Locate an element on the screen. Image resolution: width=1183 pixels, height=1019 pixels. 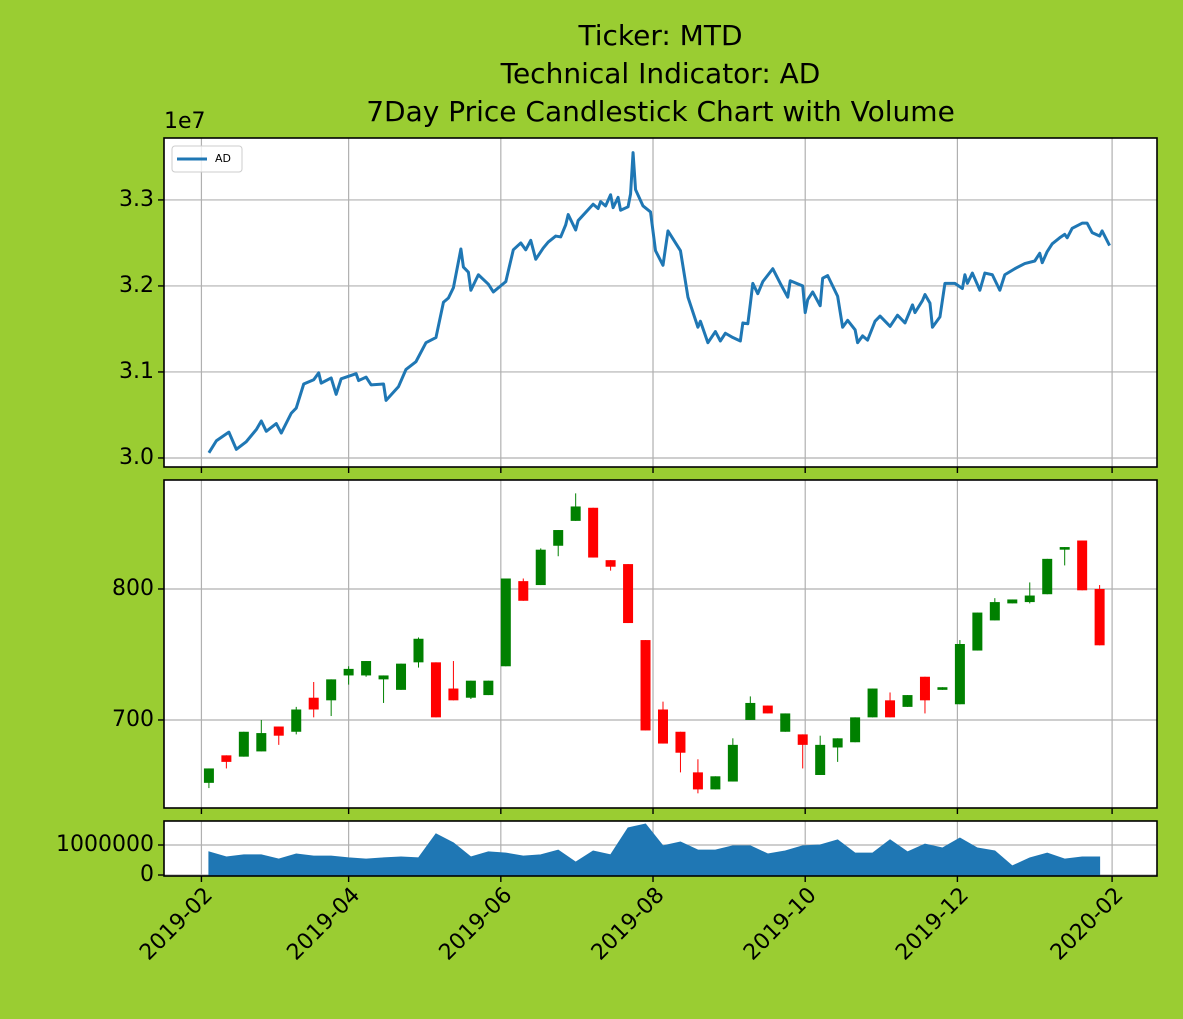
y-tick-label: 700 is located at coordinates (133, 719).